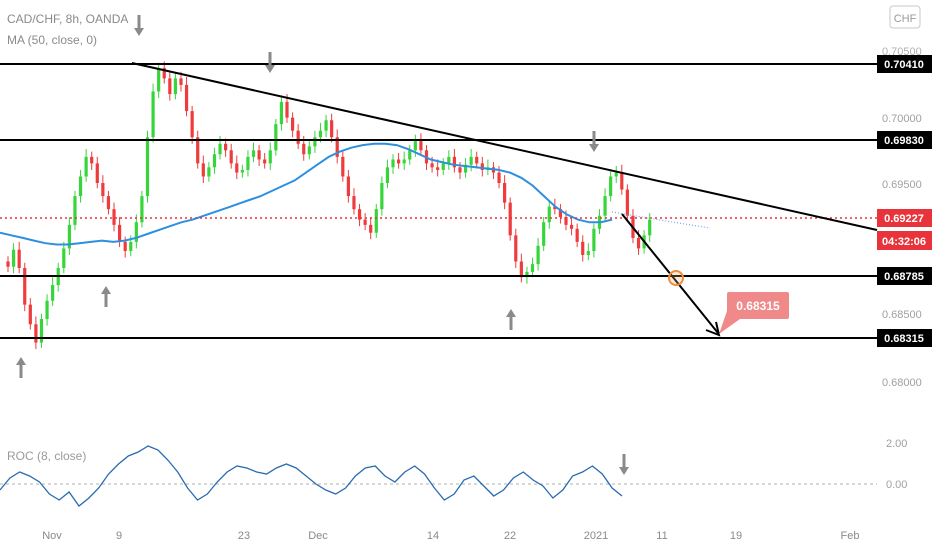  Describe the element at coordinates (270, 59) in the screenshot. I see `arrow-down-2-shaft` at that location.